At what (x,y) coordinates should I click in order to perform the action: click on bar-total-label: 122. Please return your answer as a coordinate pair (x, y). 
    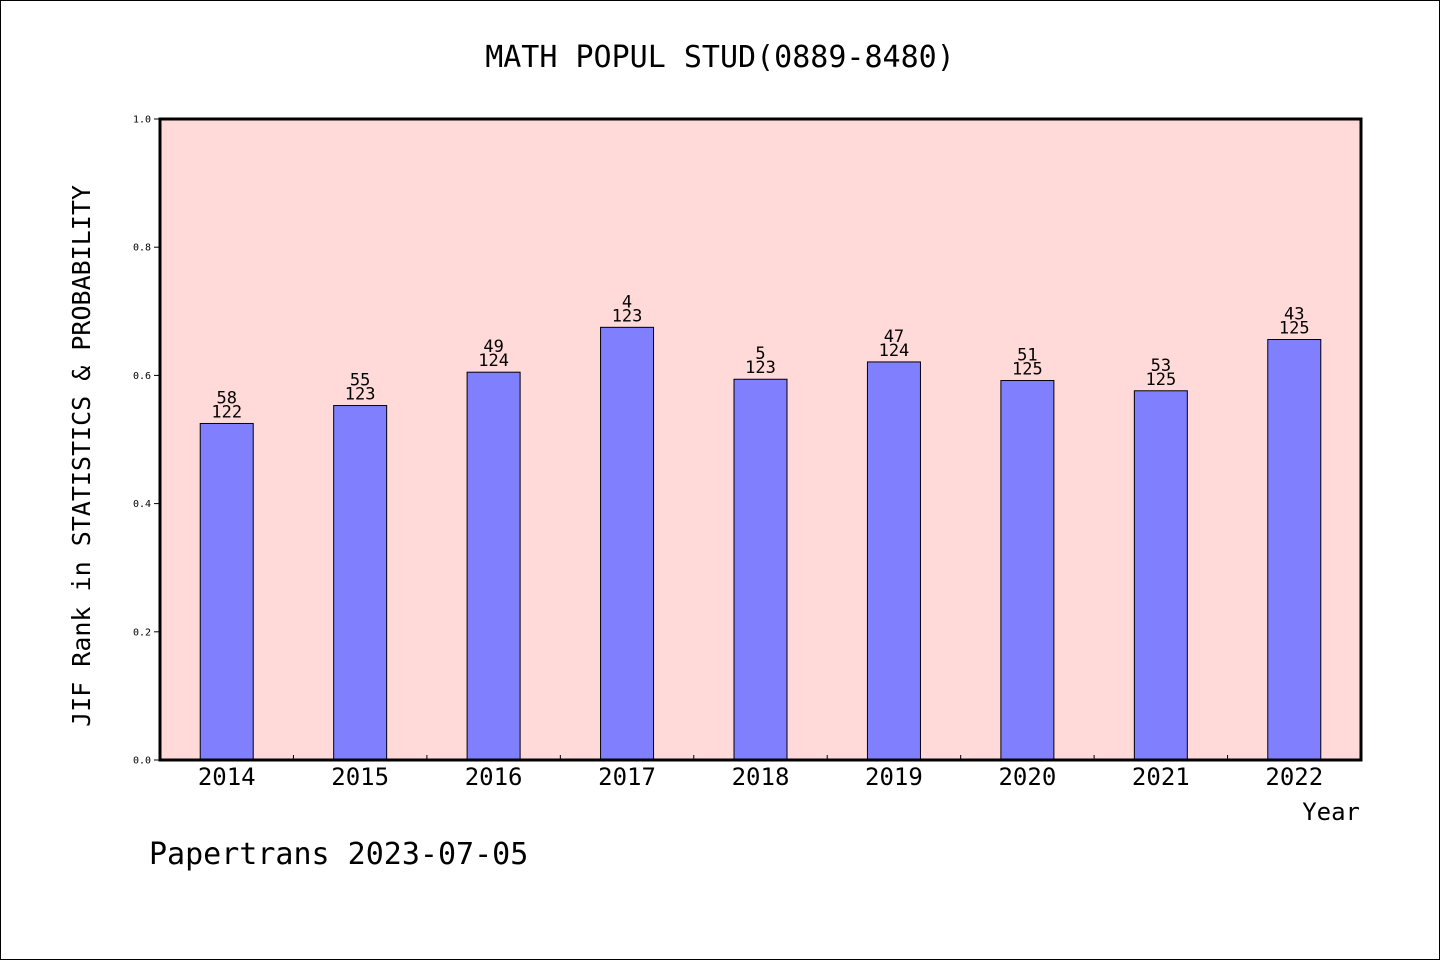
    Looking at the image, I should click on (226, 412).